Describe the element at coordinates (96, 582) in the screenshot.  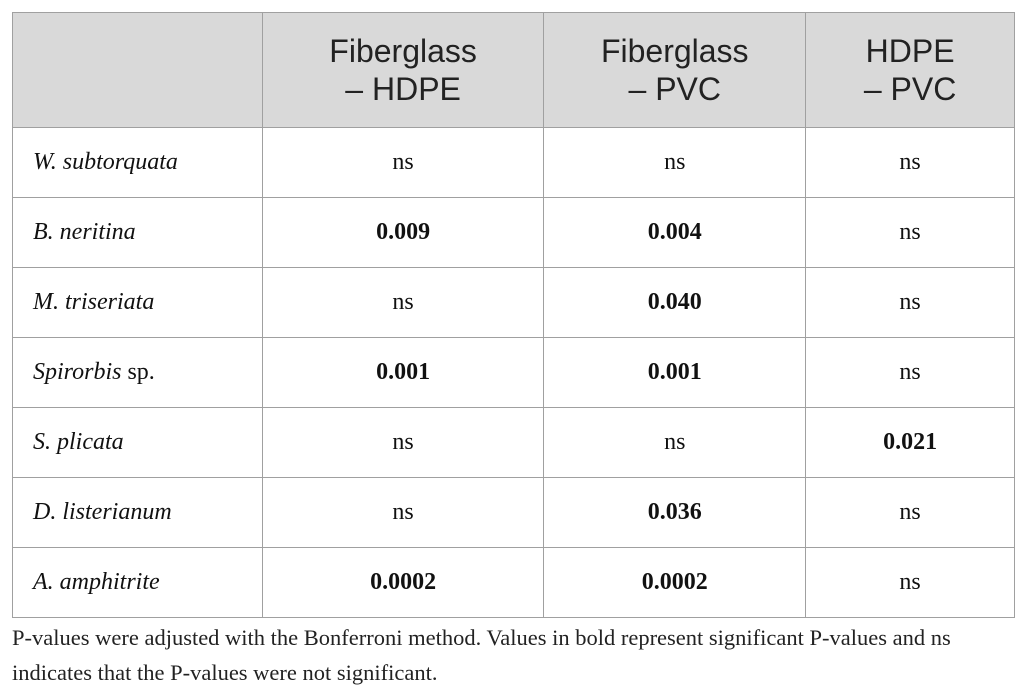
I see `species-name: A. amphitrite` at that location.